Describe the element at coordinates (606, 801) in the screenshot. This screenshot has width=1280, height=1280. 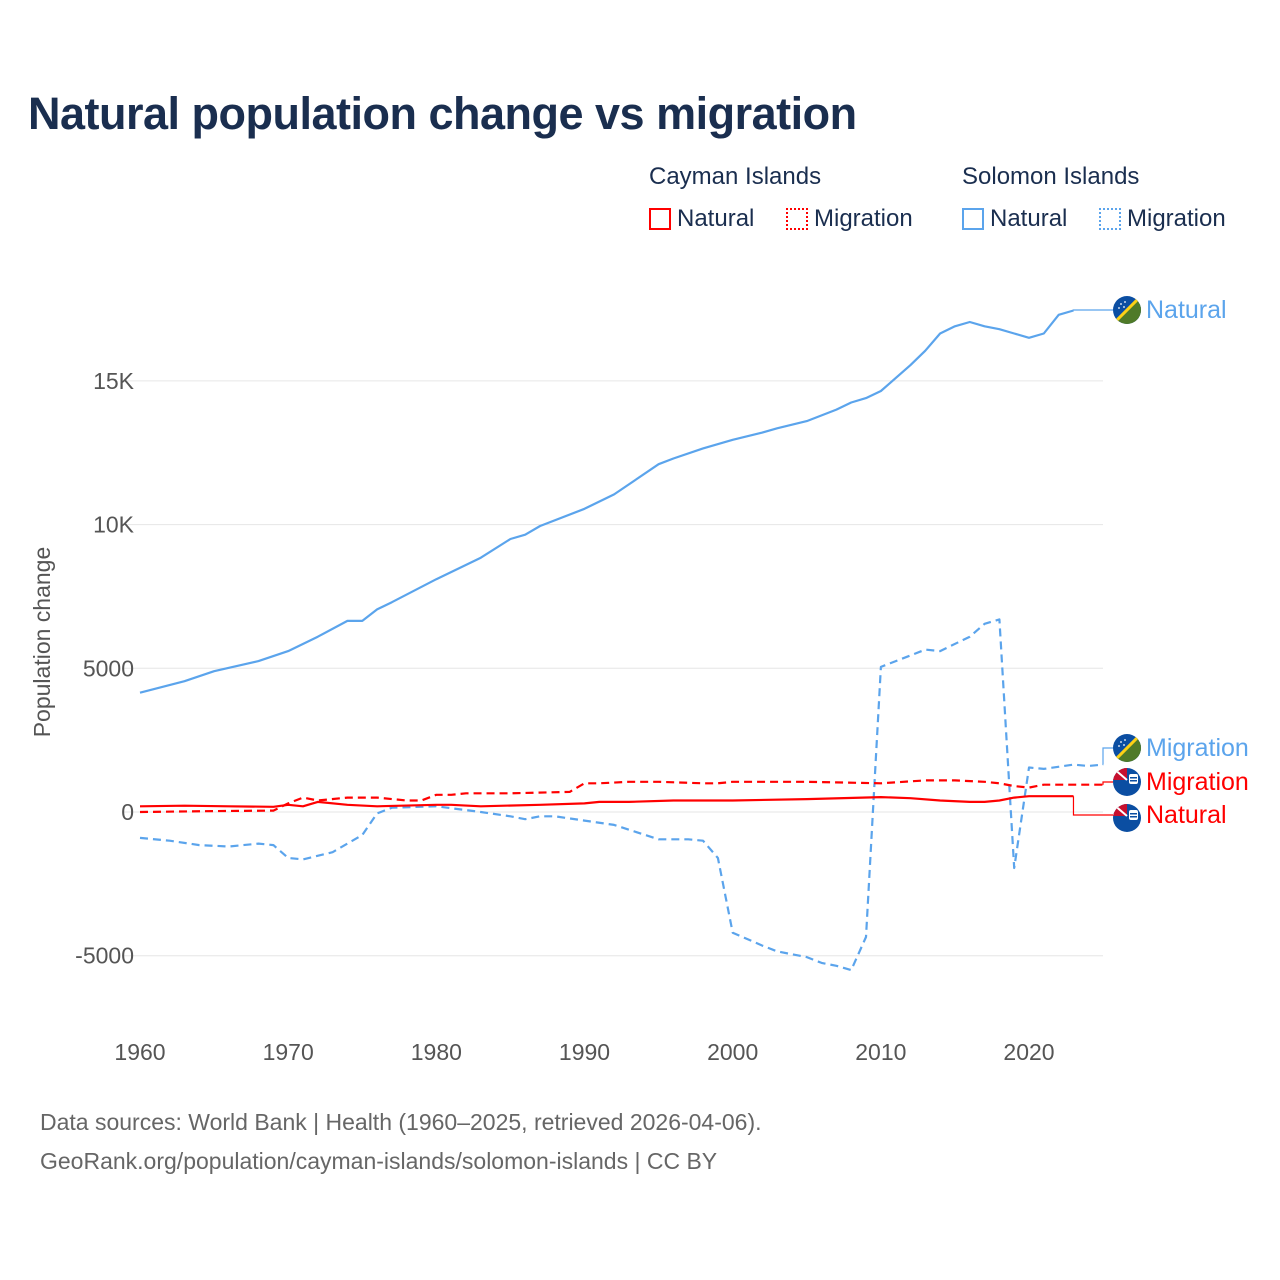
I see `series-line-cayman-islands-natural` at that location.